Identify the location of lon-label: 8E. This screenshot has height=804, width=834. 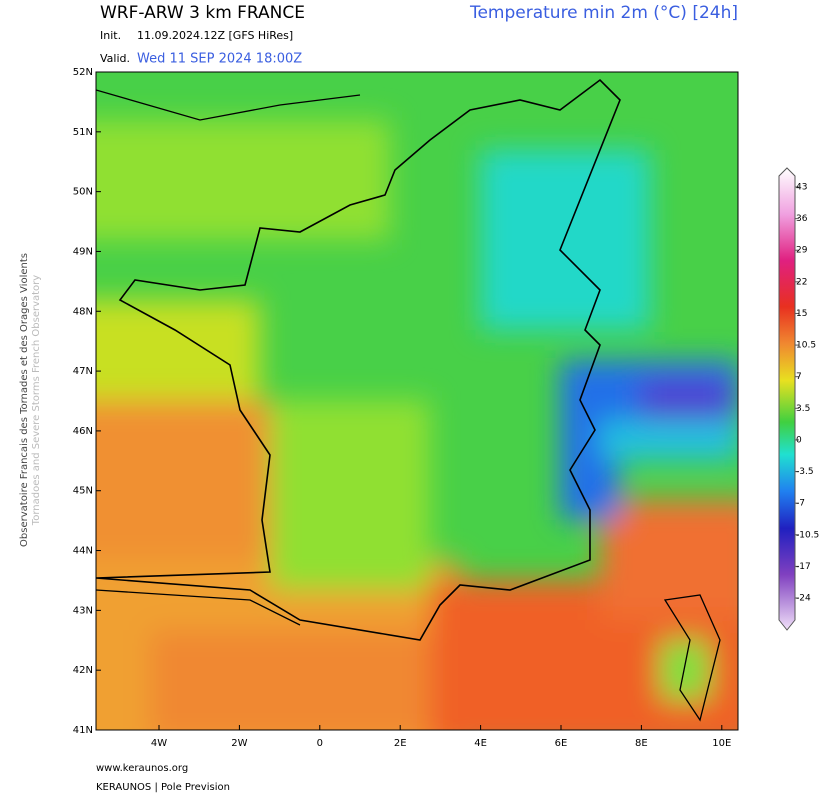
(641, 743).